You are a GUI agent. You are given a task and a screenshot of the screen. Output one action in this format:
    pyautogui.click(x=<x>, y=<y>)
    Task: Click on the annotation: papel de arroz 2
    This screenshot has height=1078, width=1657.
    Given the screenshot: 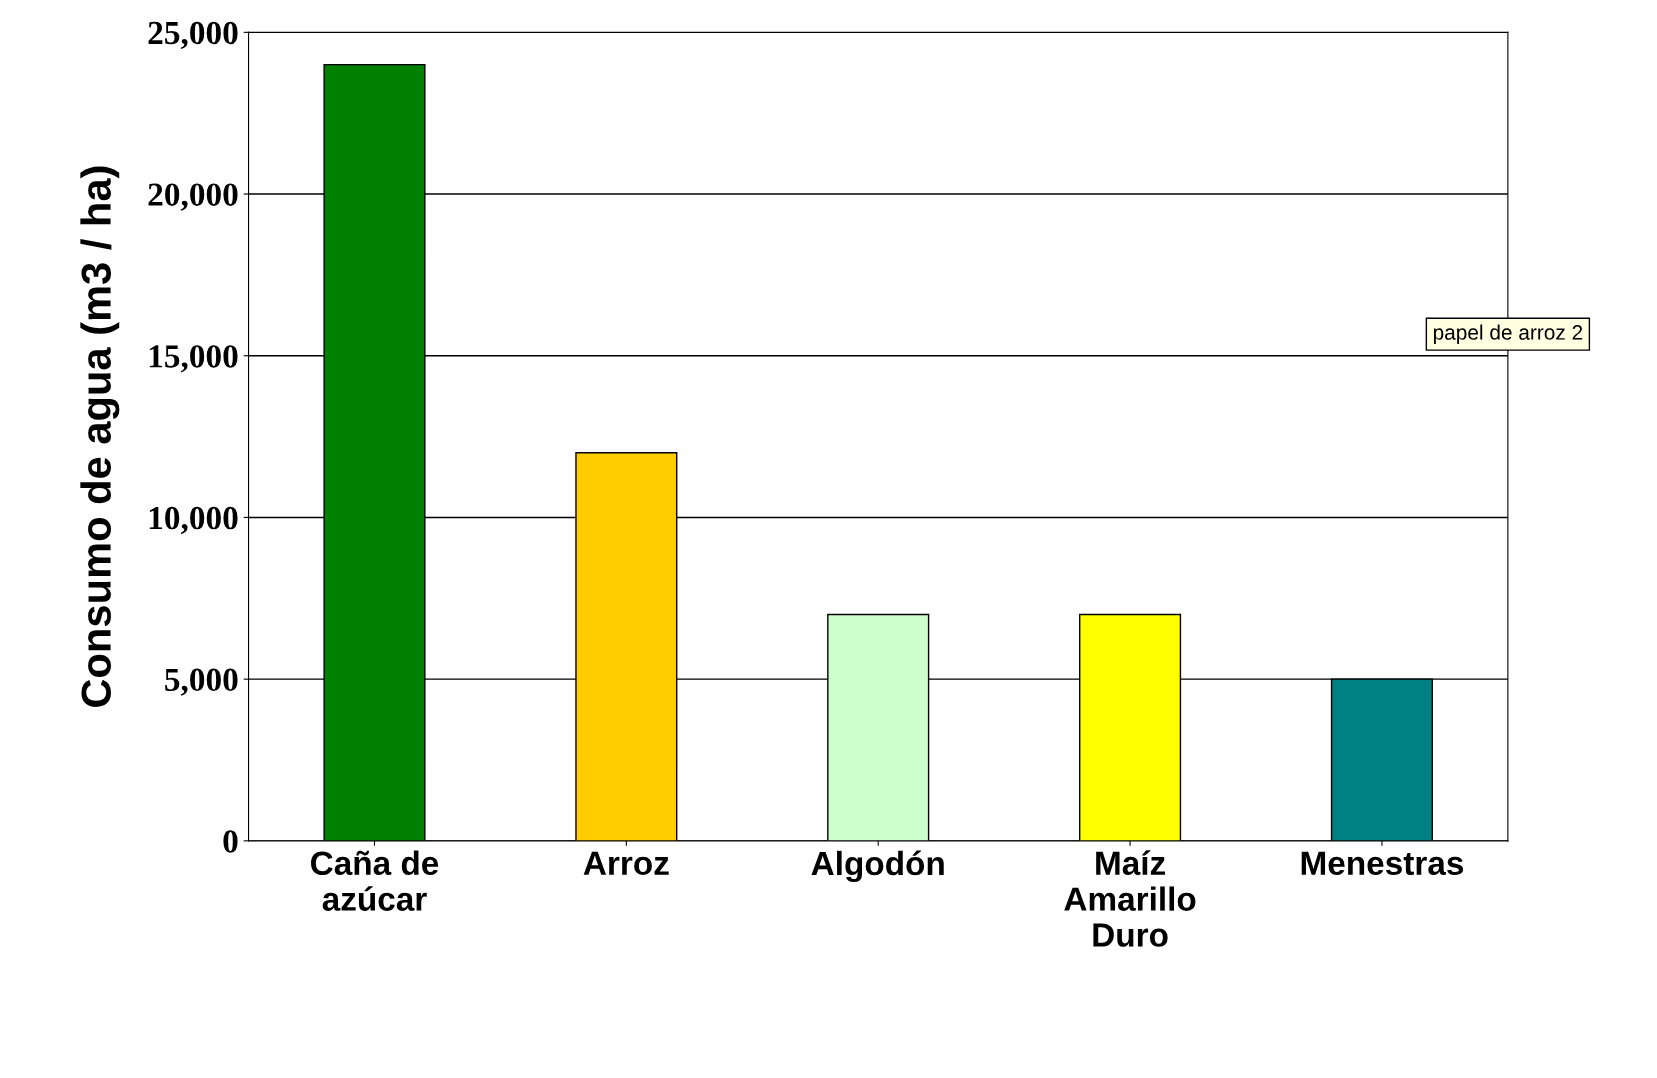 What is the action you would take?
    pyautogui.click(x=1508, y=334)
    